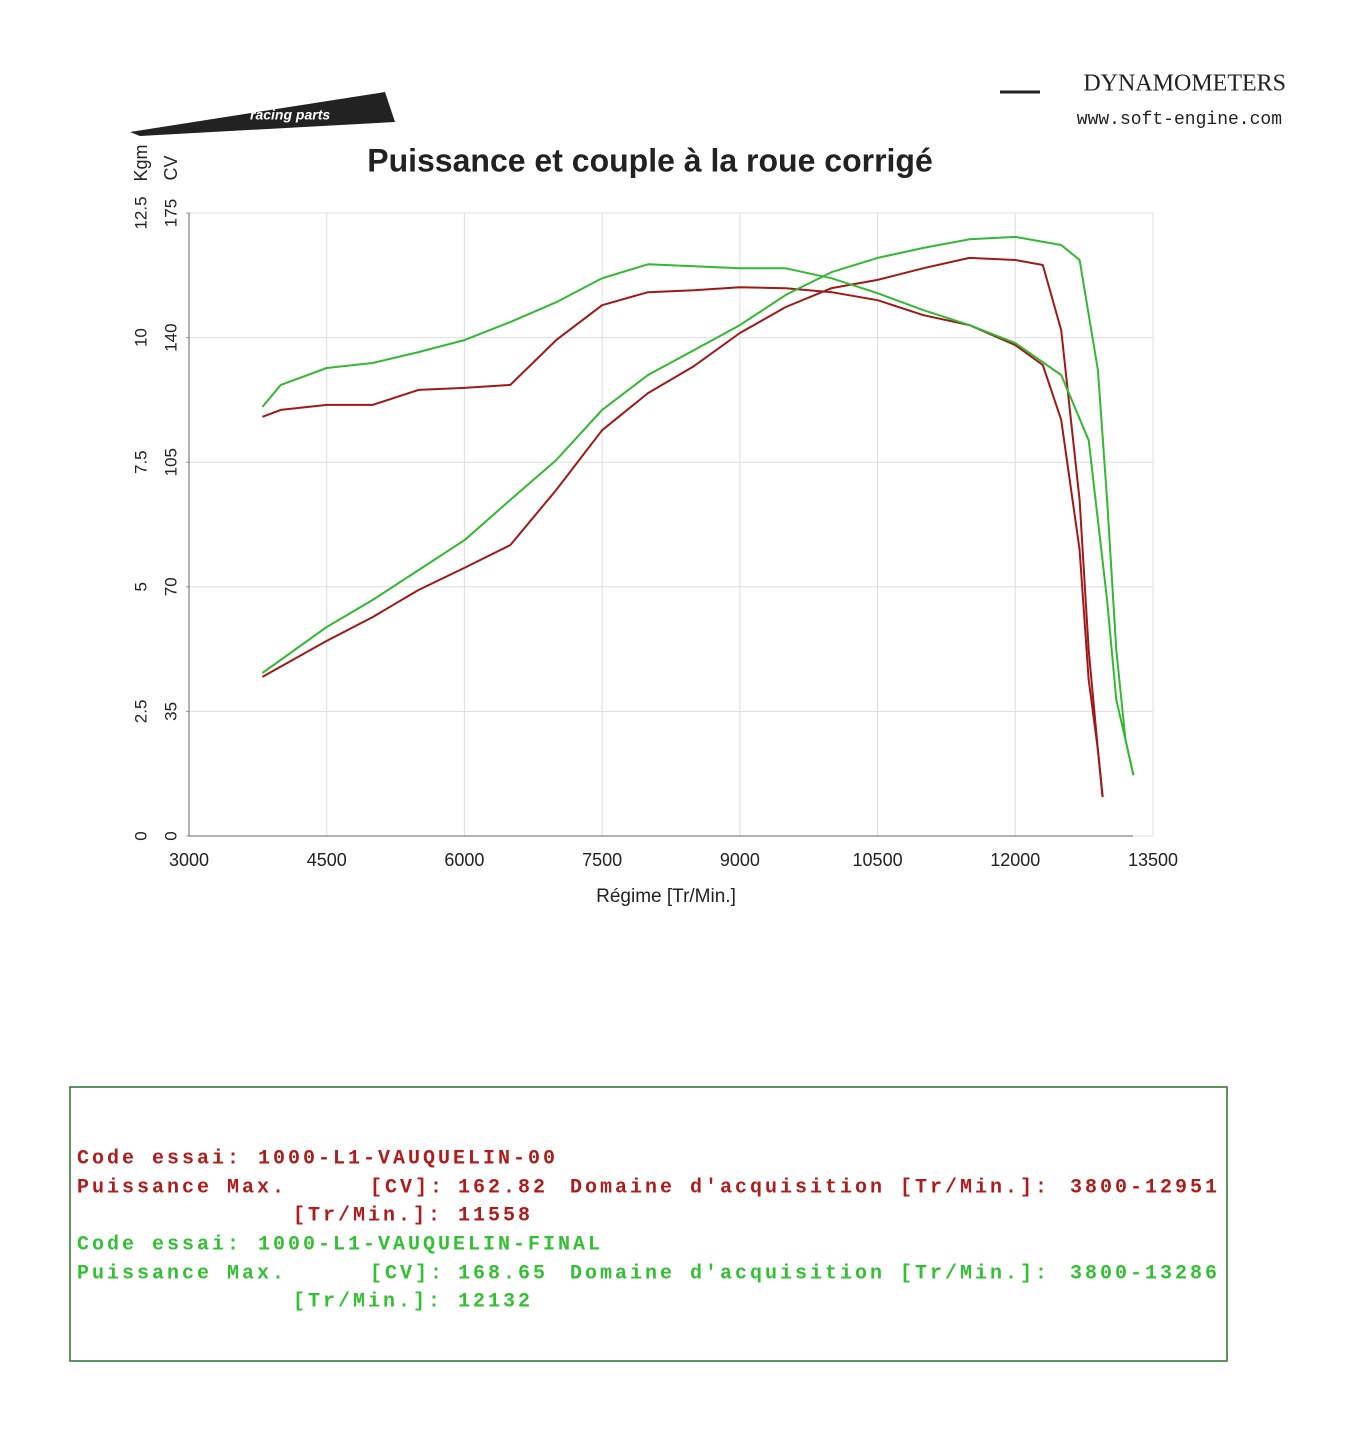  Describe the element at coordinates (430, 1244) in the screenshot. I see `code: 1000-L1-VAUQUELIN-FINAL` at that location.